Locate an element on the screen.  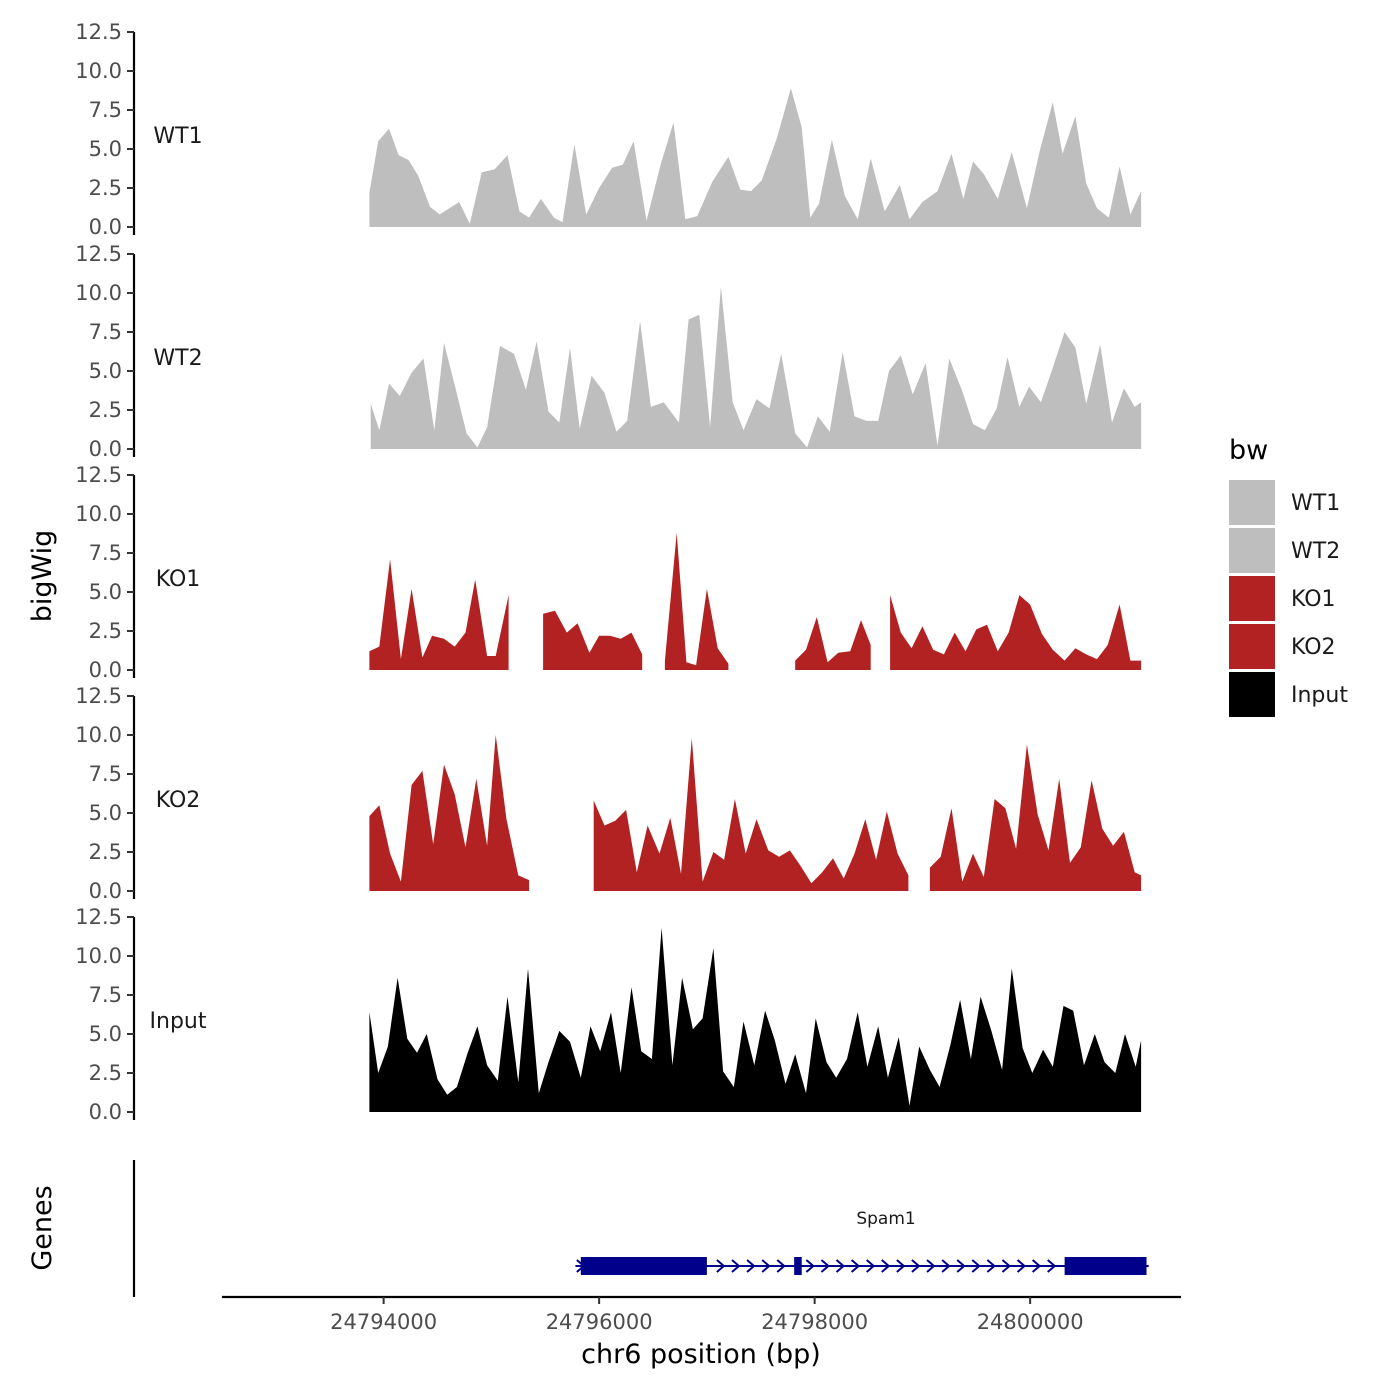
y-tick-label-ko1-0: 0.0 is located at coordinates (105, 670).